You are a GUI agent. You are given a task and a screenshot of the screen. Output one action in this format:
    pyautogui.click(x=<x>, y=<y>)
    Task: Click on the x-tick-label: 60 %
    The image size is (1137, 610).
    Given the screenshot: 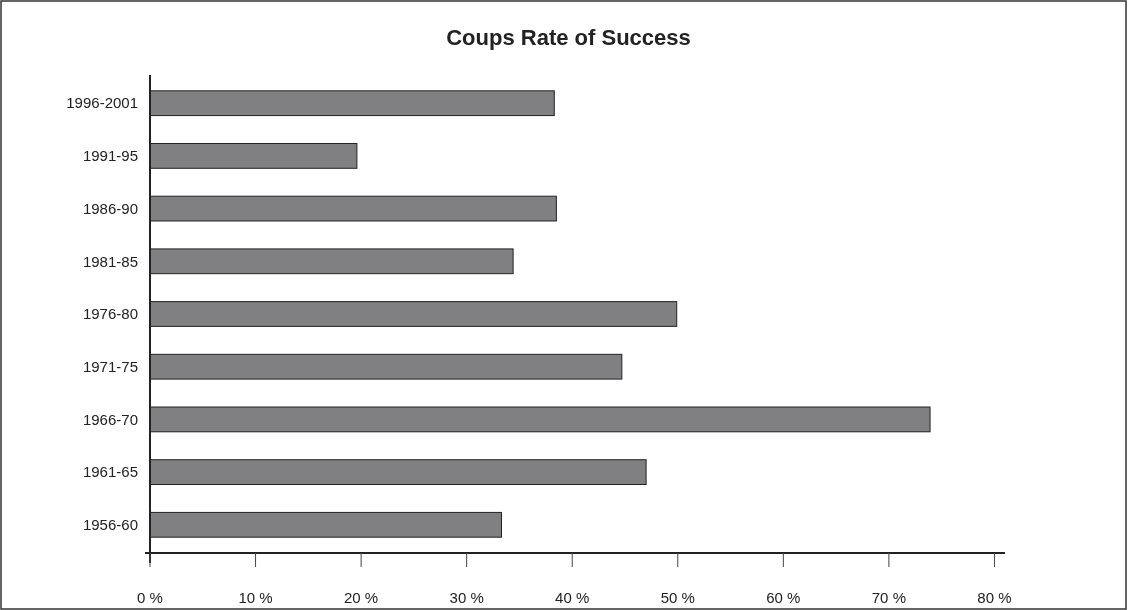 What is the action you would take?
    pyautogui.click(x=783, y=597)
    